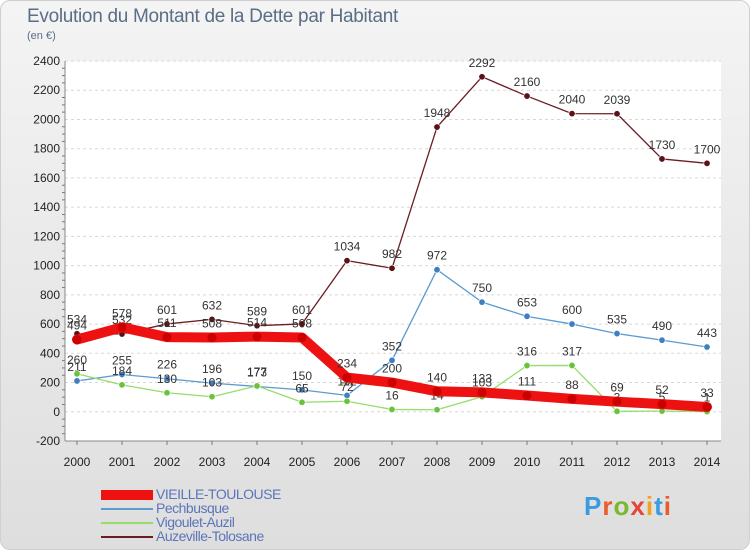 The height and width of the screenshot is (550, 750). What do you see at coordinates (617, 320) in the screenshot?
I see `data-label-pechbusque: 535` at bounding box center [617, 320].